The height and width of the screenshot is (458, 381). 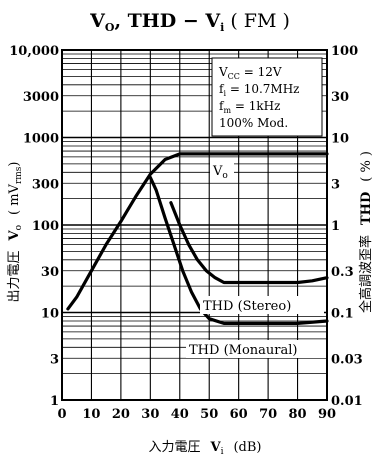 I want to click on x-tick-label: 80, so click(x=298, y=414).